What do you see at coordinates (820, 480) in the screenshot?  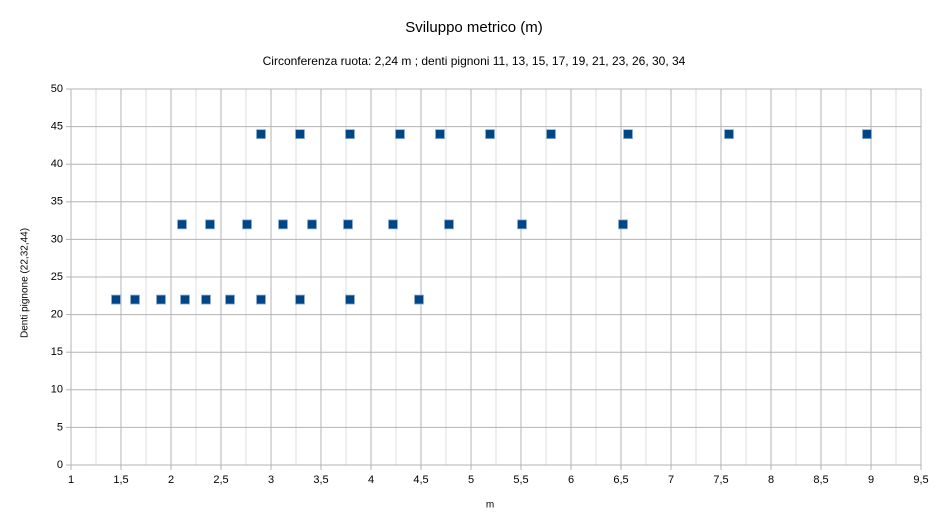 I see `x-tick-label: 8,5` at bounding box center [820, 480].